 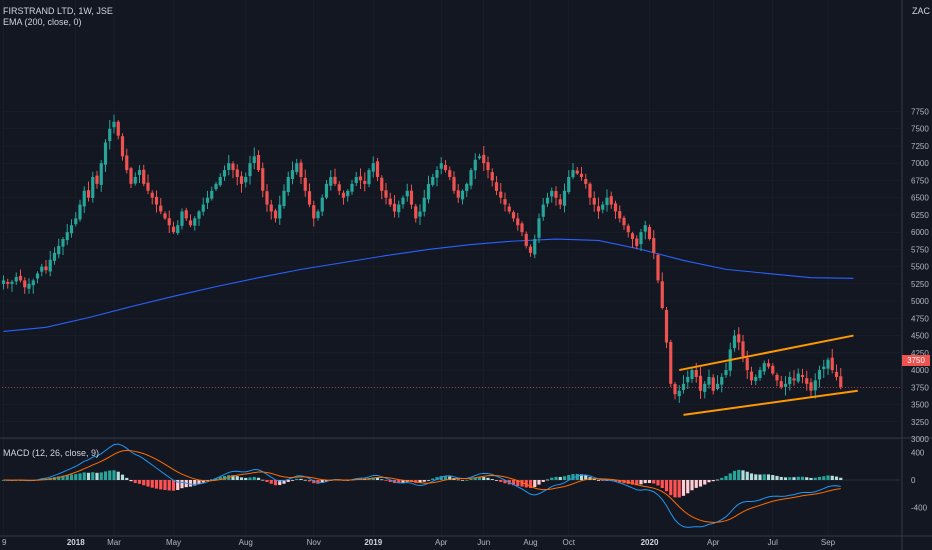 What do you see at coordinates (920, 129) in the screenshot?
I see `price-tick-label: 7500` at bounding box center [920, 129].